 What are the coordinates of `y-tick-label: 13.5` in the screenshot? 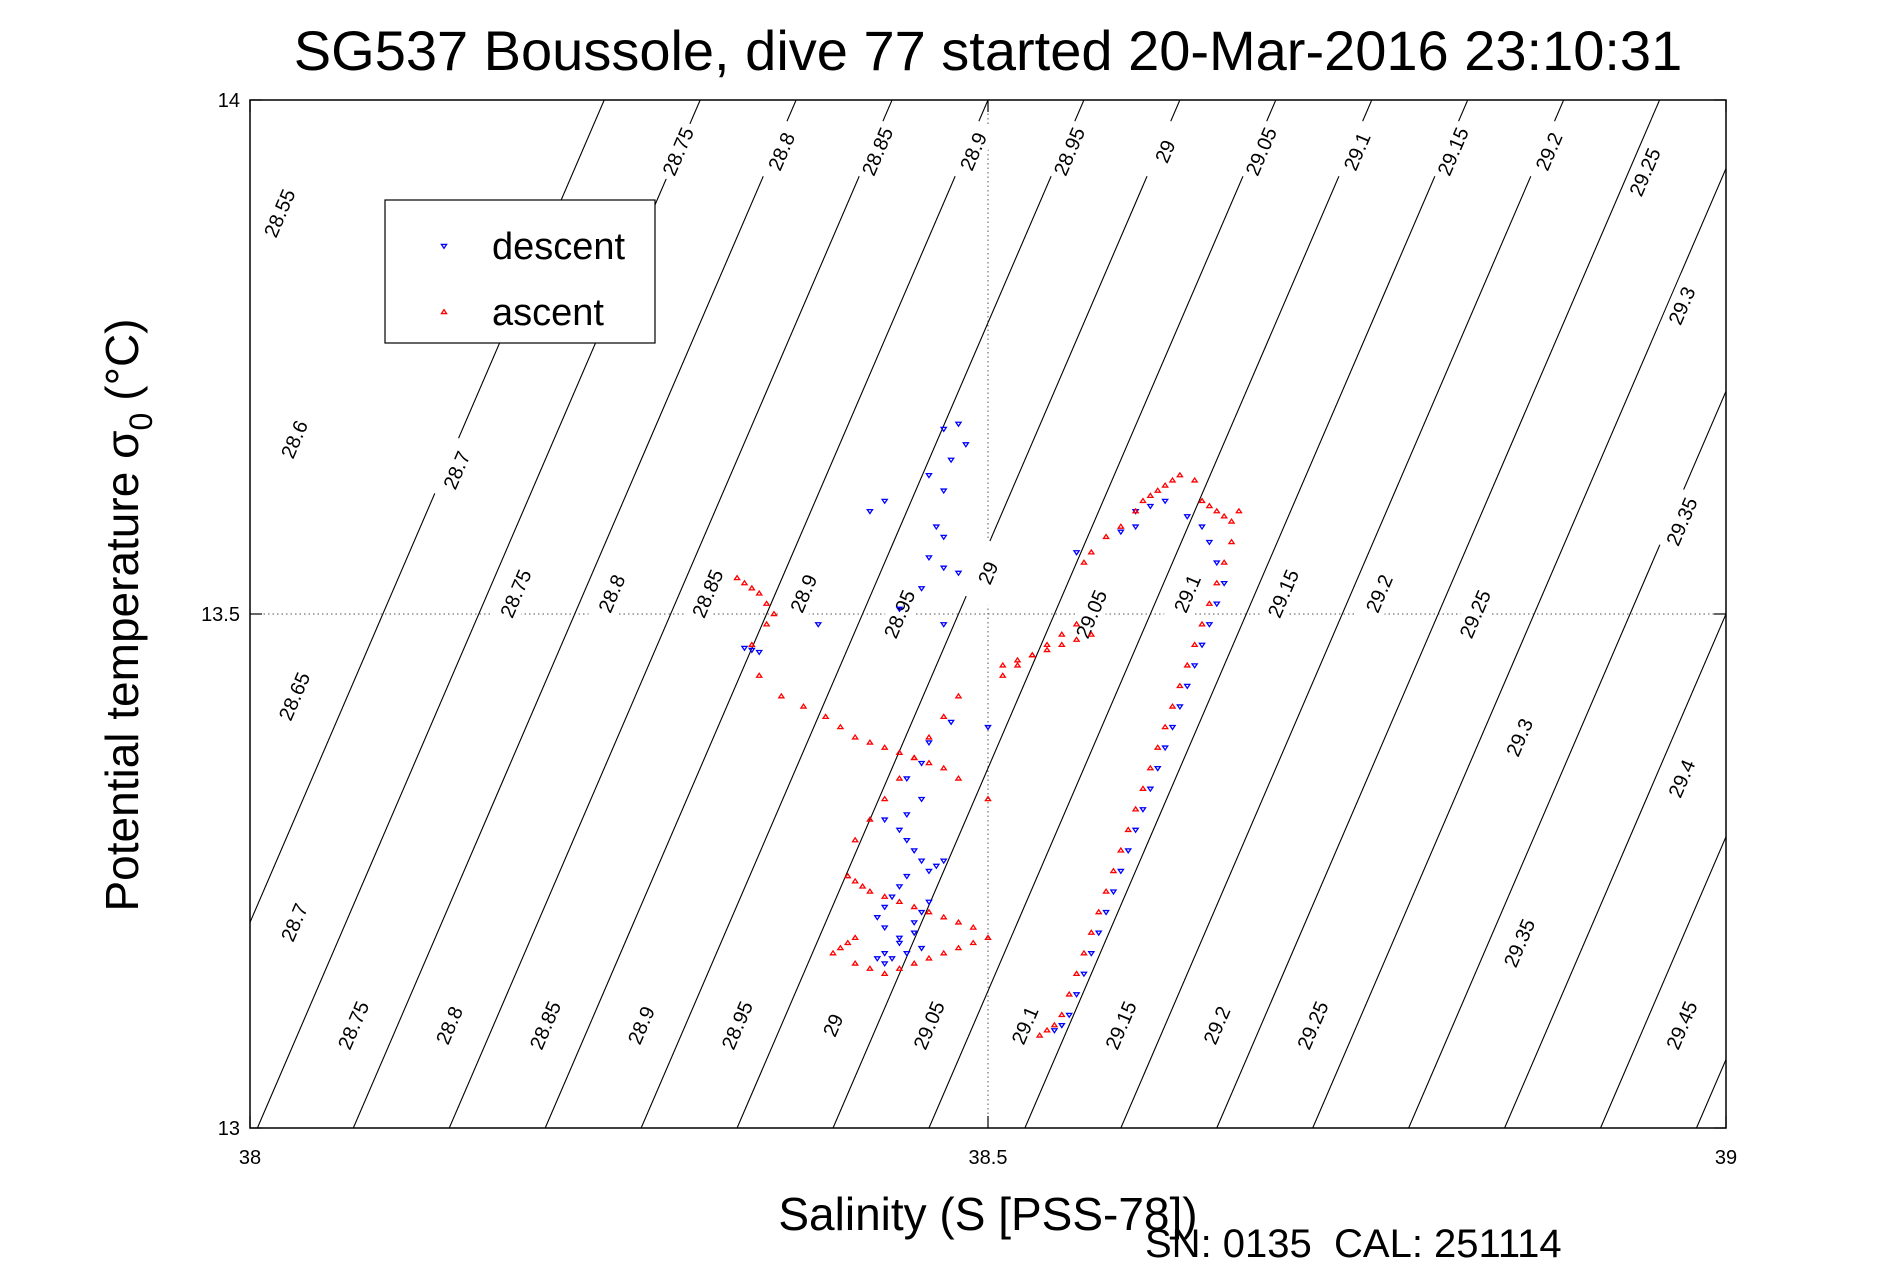 It's located at (220, 615).